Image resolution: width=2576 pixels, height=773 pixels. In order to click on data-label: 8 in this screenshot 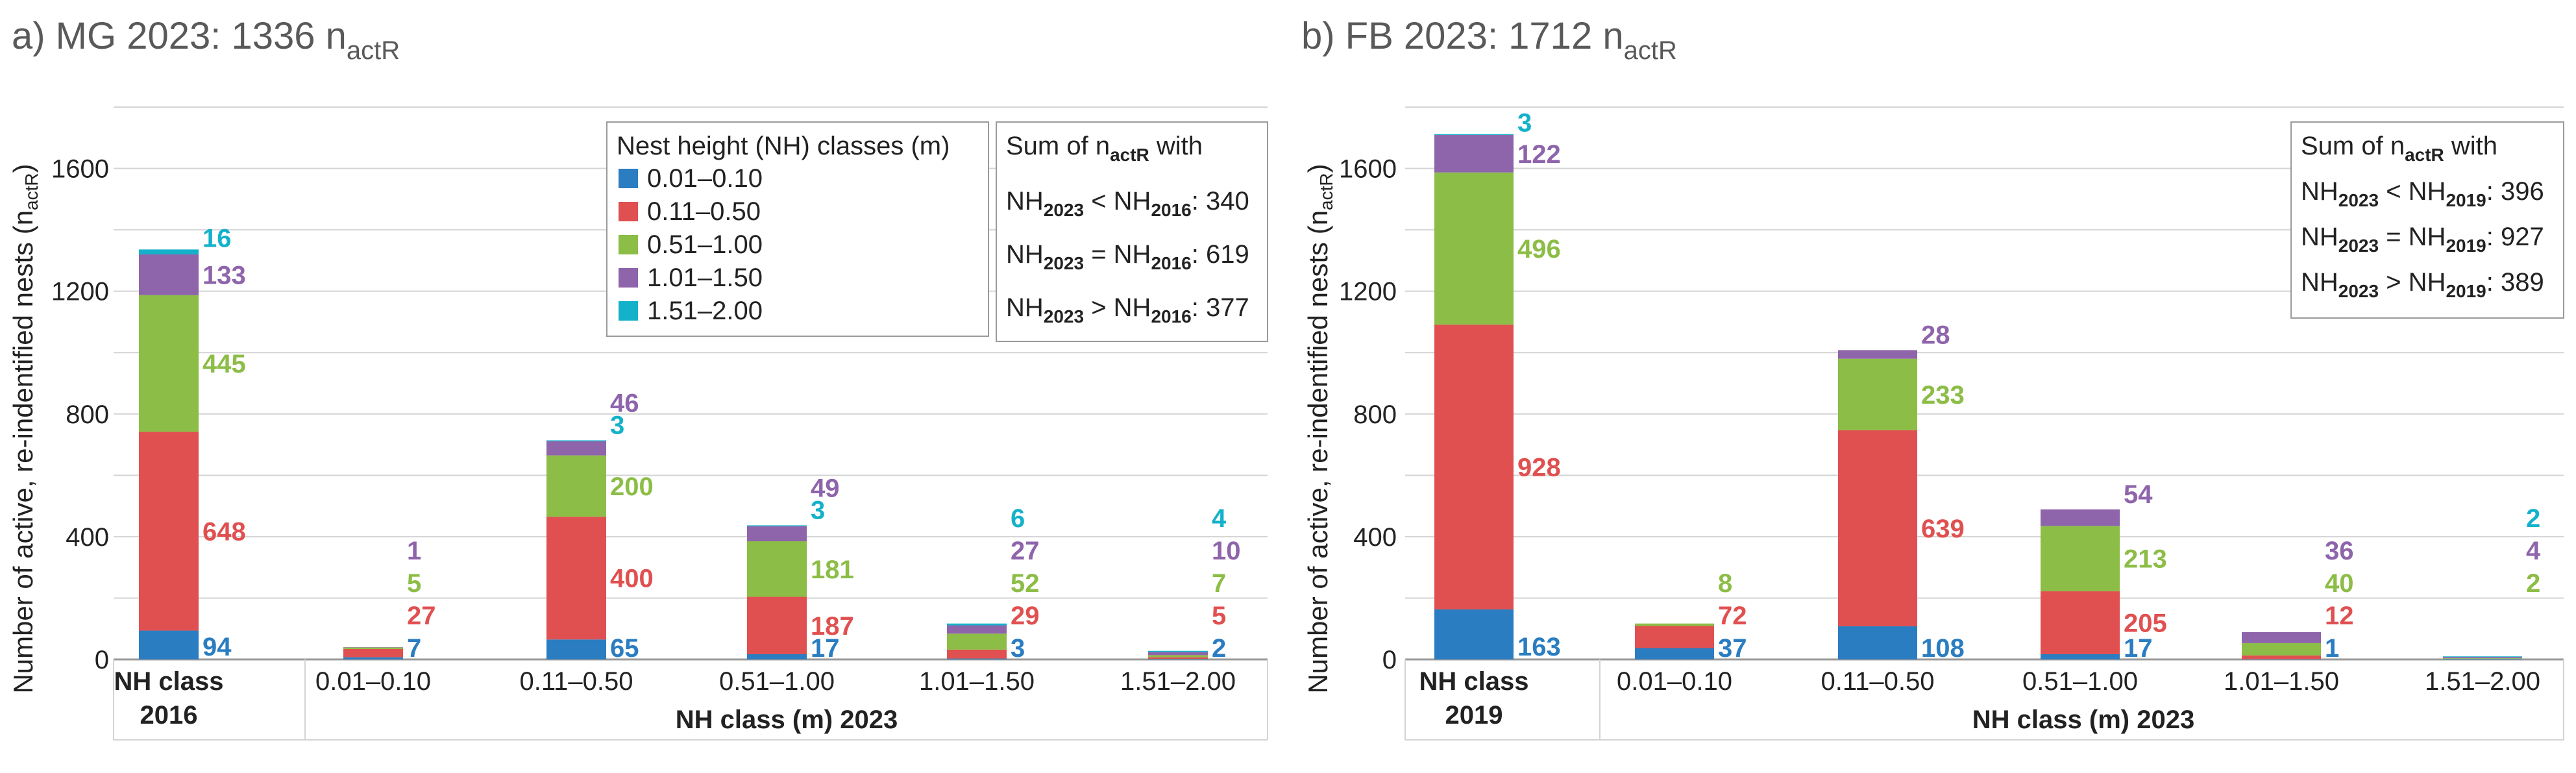, I will do `click(1725, 583)`.